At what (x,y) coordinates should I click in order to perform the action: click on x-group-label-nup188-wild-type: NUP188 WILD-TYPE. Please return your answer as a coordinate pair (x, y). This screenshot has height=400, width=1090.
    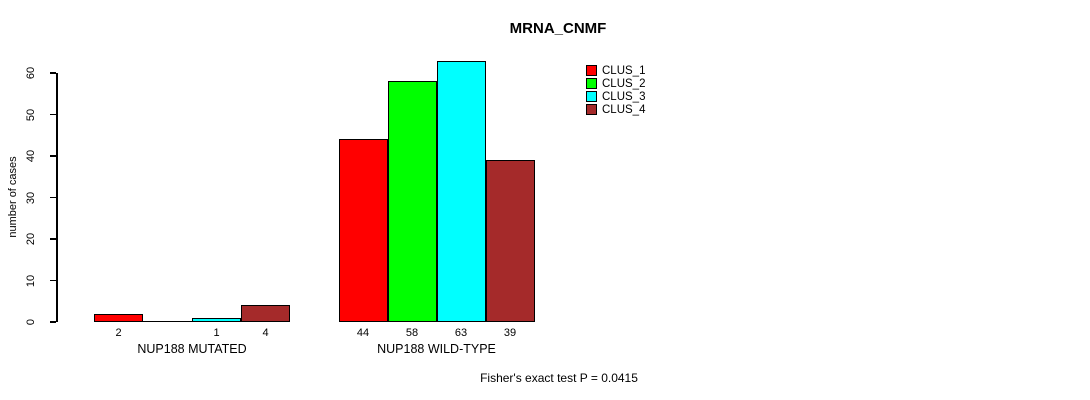
    Looking at the image, I should click on (436, 349).